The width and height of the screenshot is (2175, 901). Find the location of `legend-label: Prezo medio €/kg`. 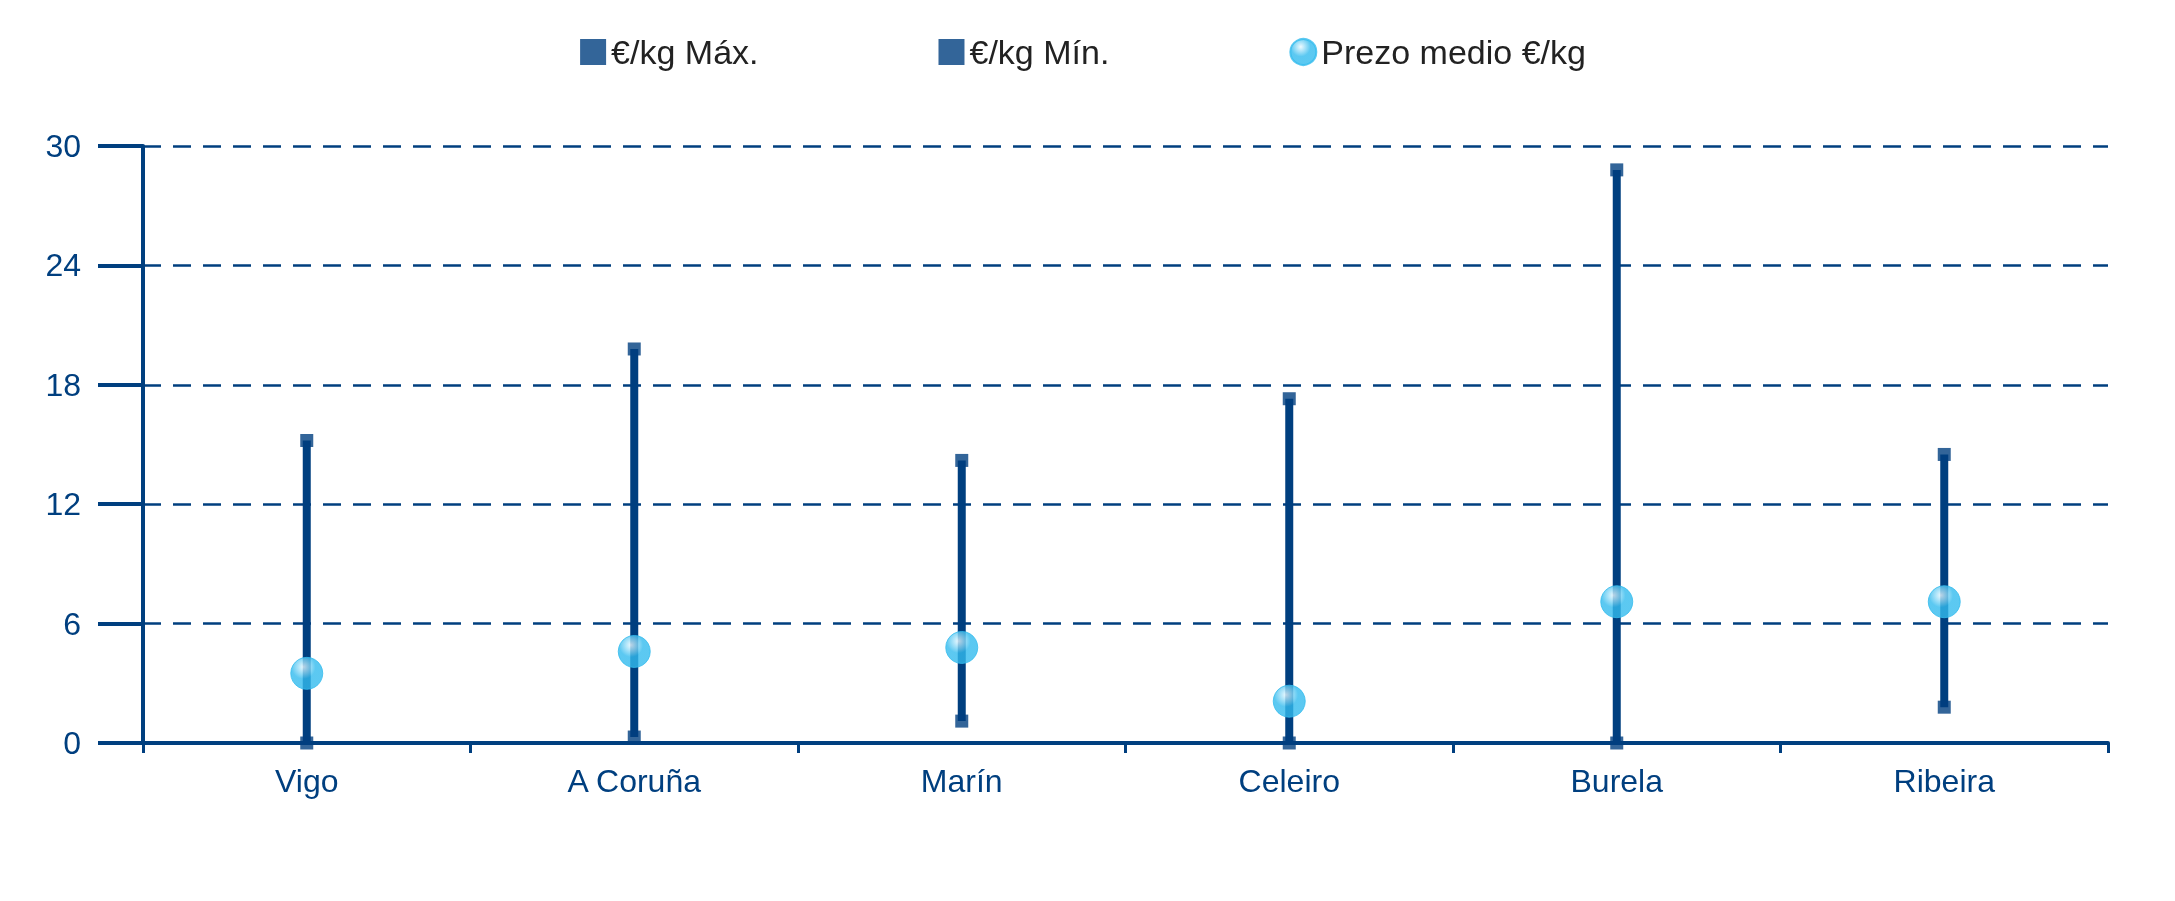

legend-label: Prezo medio €/kg is located at coordinates (1453, 52).